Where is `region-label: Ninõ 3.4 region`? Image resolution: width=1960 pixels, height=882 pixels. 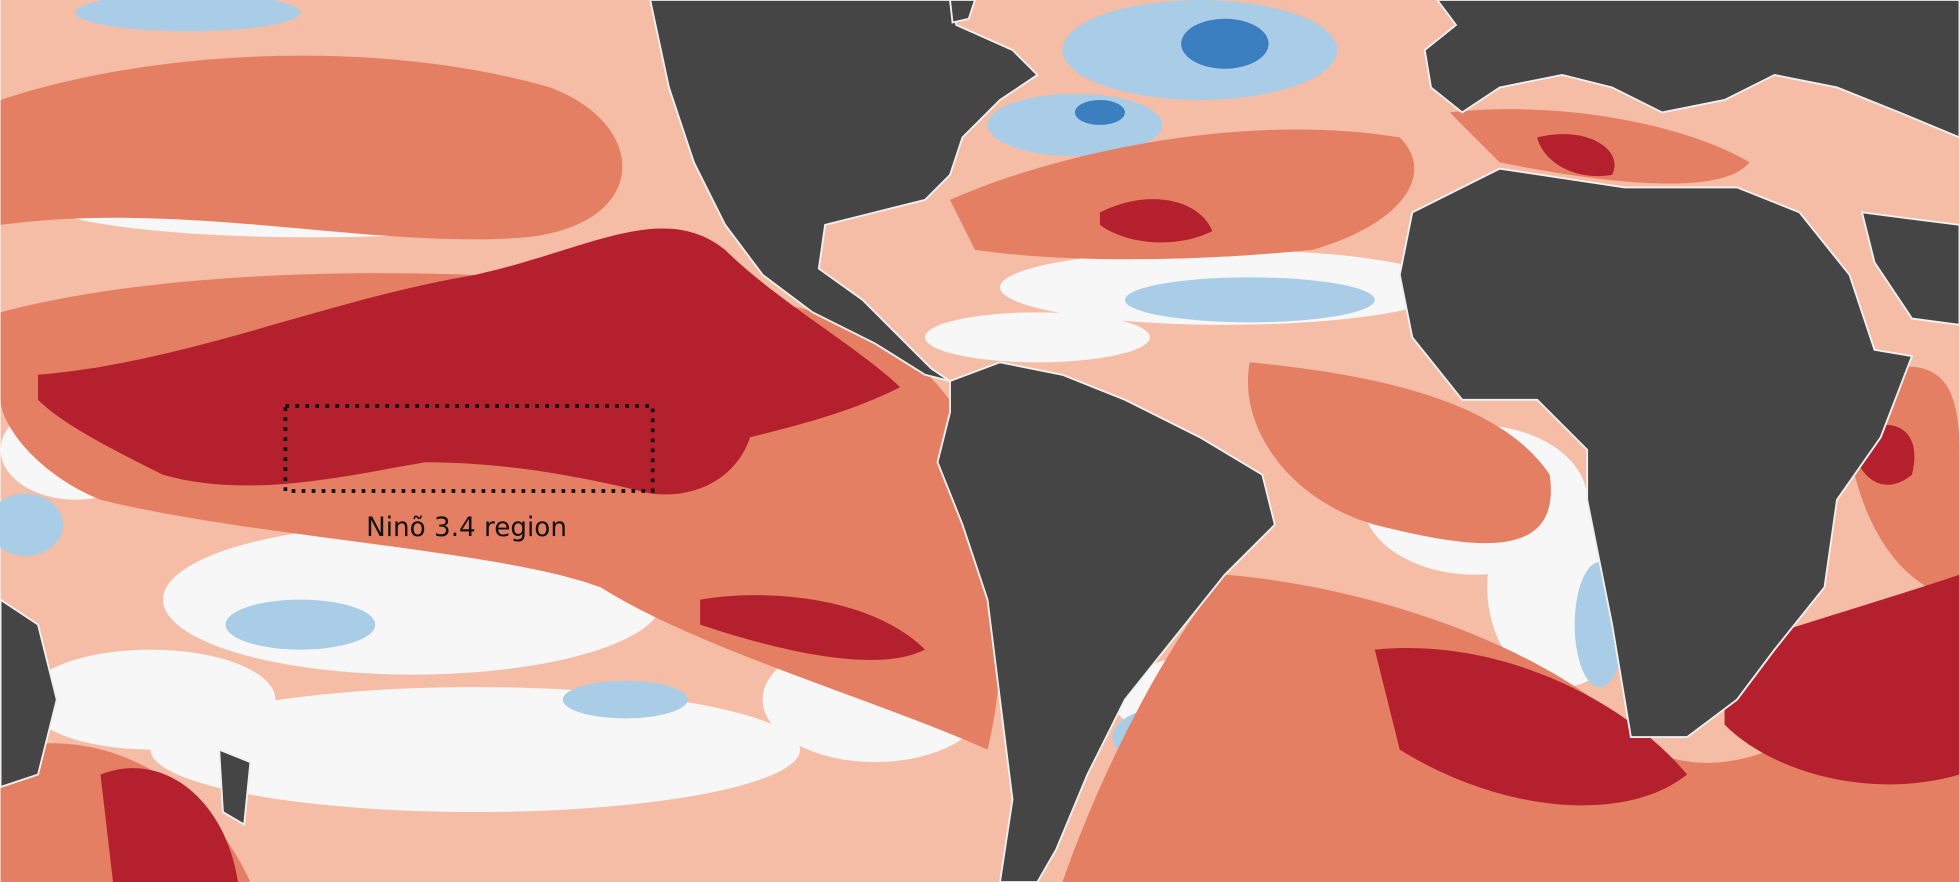 region-label: Ninõ 3.4 region is located at coordinates (466, 528).